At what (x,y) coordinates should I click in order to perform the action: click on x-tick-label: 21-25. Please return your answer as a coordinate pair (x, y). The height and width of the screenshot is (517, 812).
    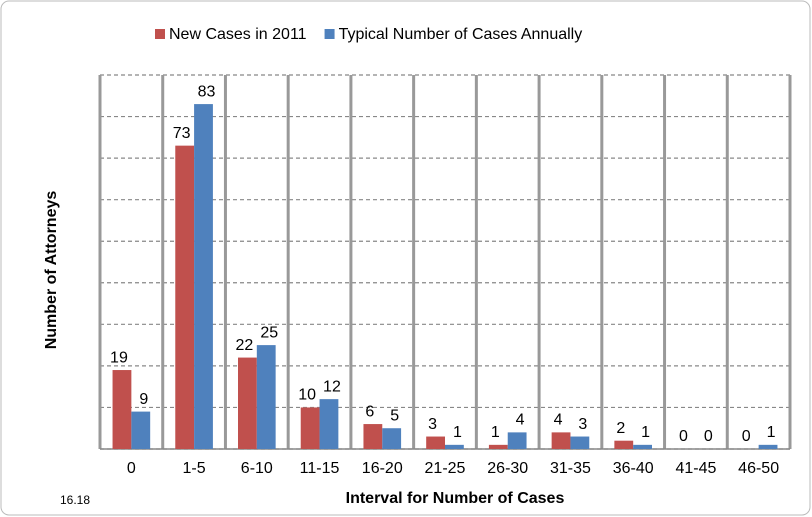
    Looking at the image, I should click on (445, 468).